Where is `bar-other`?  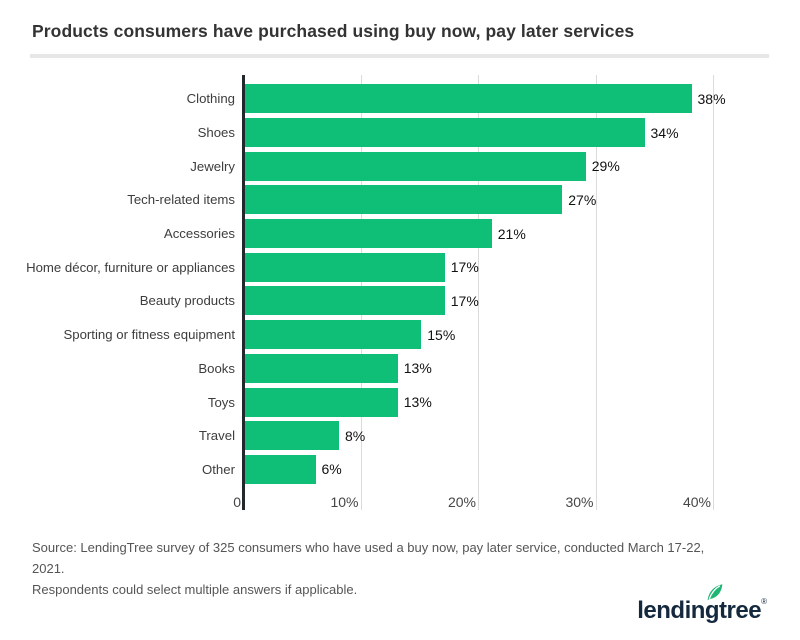 bar-other is located at coordinates (280, 469).